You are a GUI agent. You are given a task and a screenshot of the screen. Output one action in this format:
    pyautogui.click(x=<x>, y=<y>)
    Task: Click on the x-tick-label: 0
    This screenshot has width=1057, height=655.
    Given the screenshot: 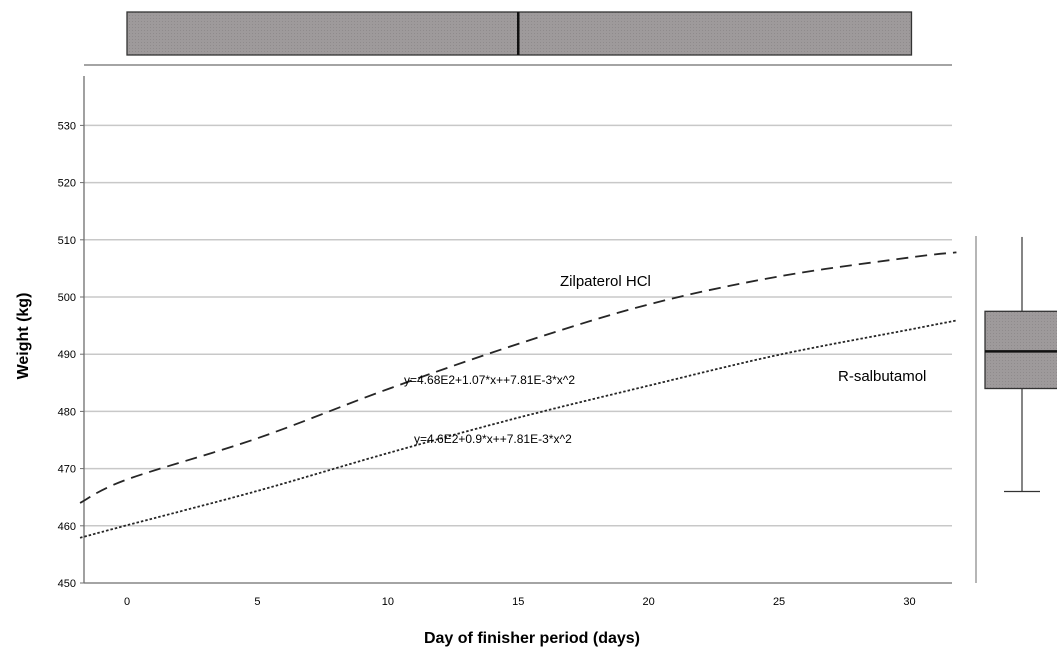 What is the action you would take?
    pyautogui.click(x=127, y=602)
    